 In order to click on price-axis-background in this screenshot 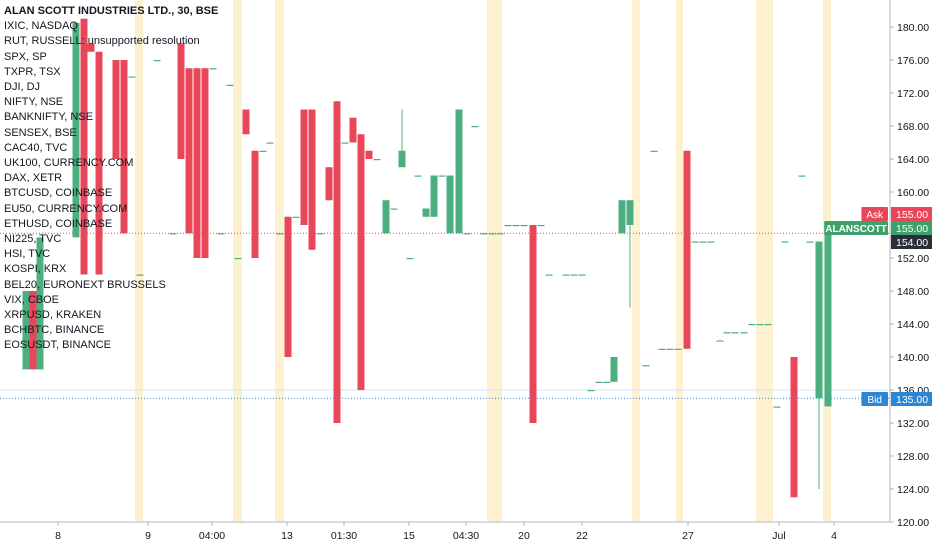, I will do `click(911, 275)`.